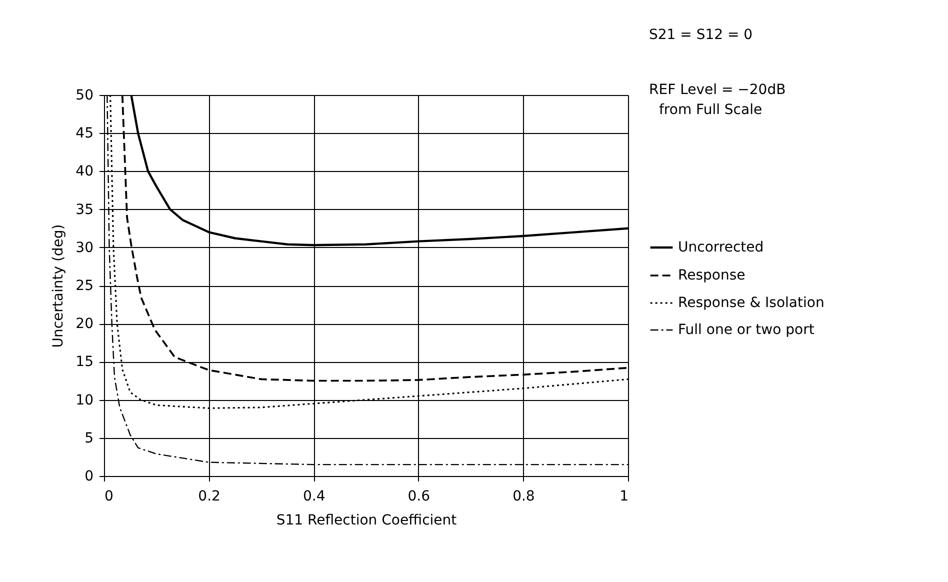 This screenshot has height=582, width=948. What do you see at coordinates (85, 248) in the screenshot?
I see `y-tick-label: 30` at bounding box center [85, 248].